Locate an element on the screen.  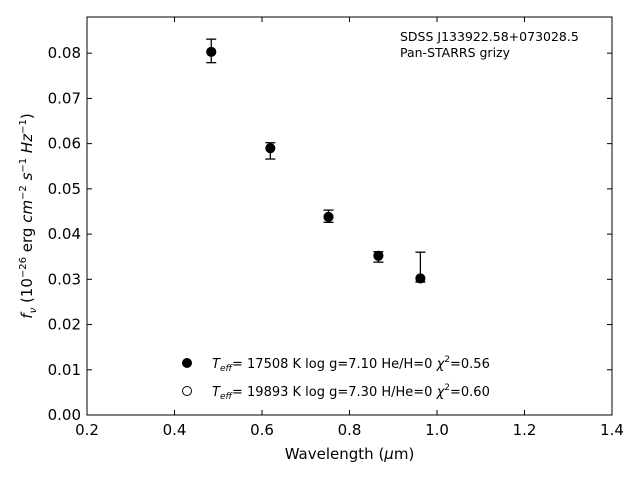
y-tick-label: 0.06 is located at coordinates (64, 144).